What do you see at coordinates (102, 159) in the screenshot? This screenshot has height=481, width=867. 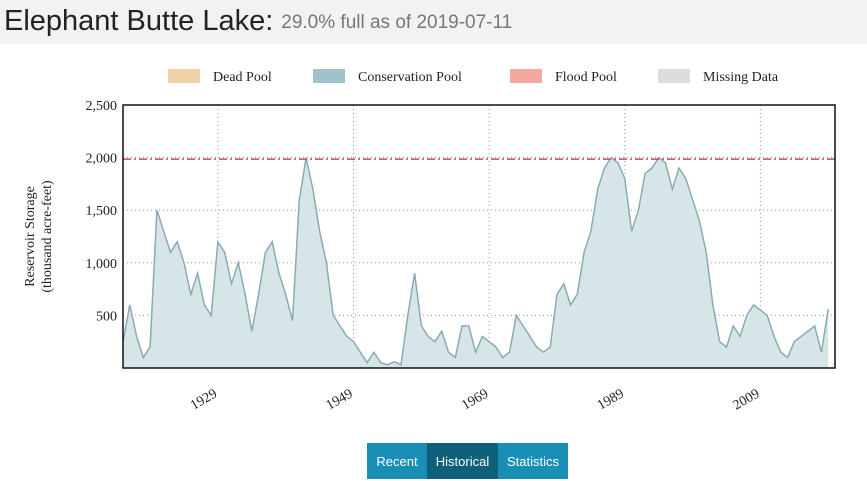 I see `y-tick-label: 2,000` at bounding box center [102, 159].